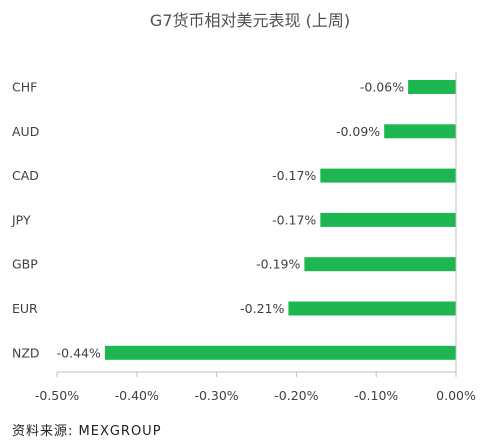 This screenshot has height=446, width=483. What do you see at coordinates (87, 431) in the screenshot?
I see `source-note: 资料来源: MEXGROUP` at bounding box center [87, 431].